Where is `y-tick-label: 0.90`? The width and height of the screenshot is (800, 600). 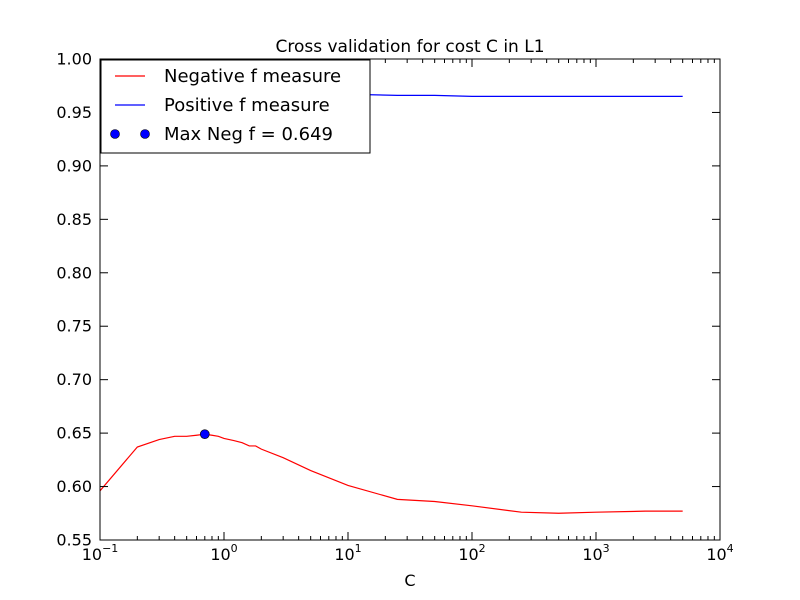 y-tick-label: 0.90 is located at coordinates (74, 165).